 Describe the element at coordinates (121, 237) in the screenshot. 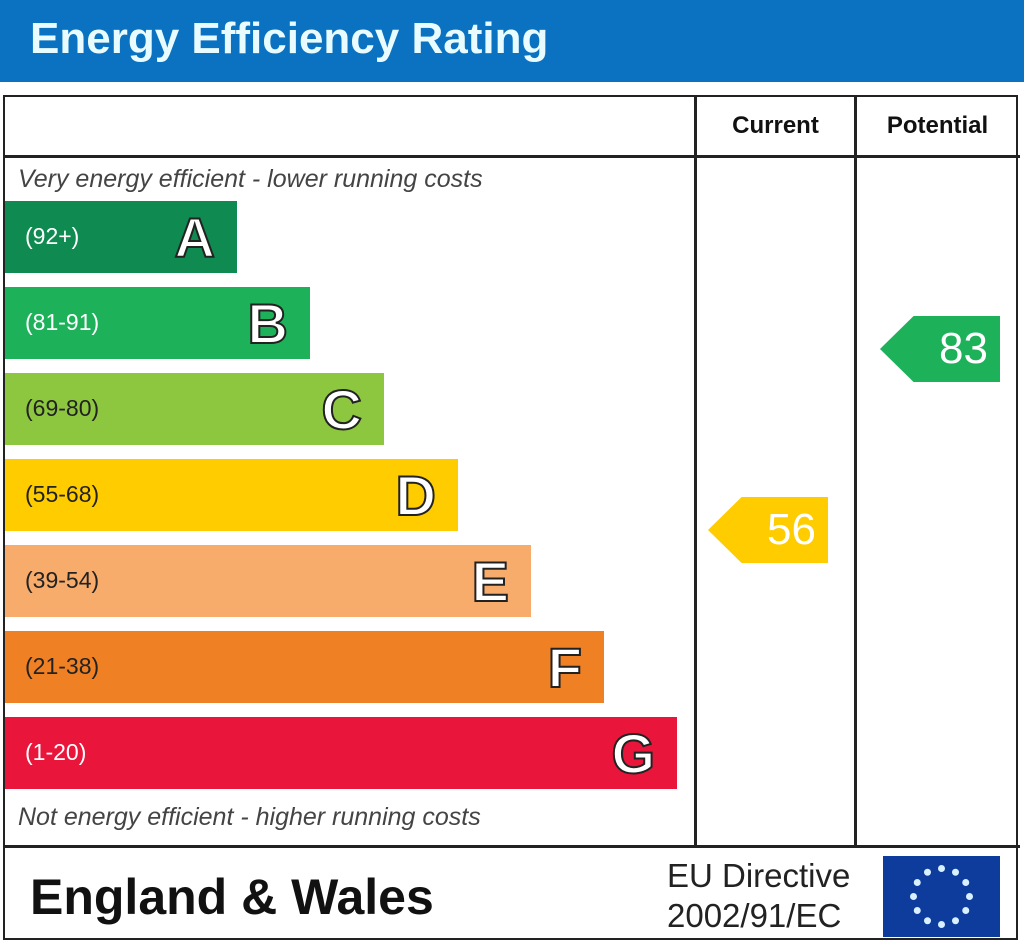

I see `band-bar-a: (92+) A` at that location.